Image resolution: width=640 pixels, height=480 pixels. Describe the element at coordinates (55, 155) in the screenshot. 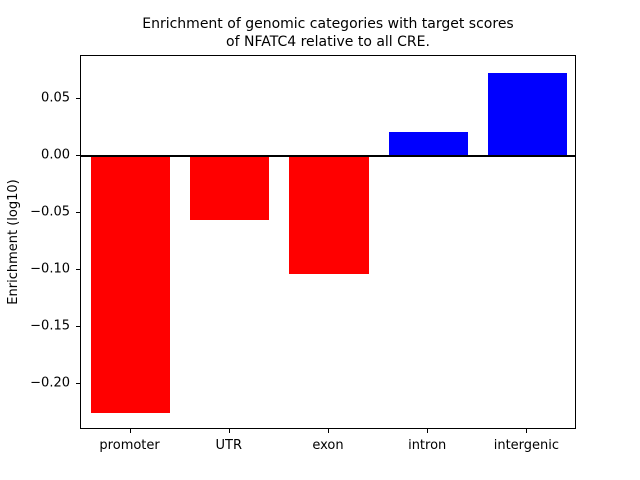

I see `y-tick-label: 0.00` at that location.